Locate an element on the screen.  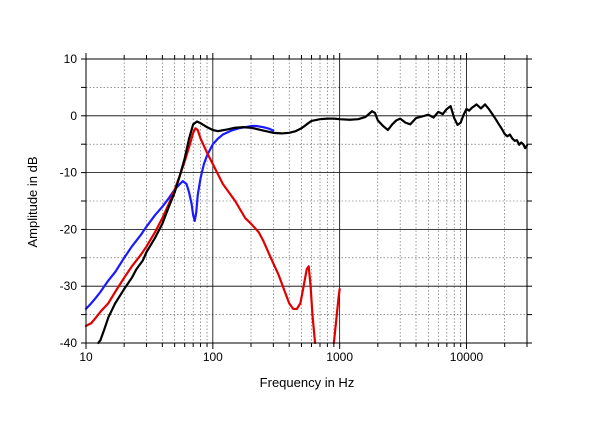
x-tick-label: 10000 is located at coordinates (467, 357).